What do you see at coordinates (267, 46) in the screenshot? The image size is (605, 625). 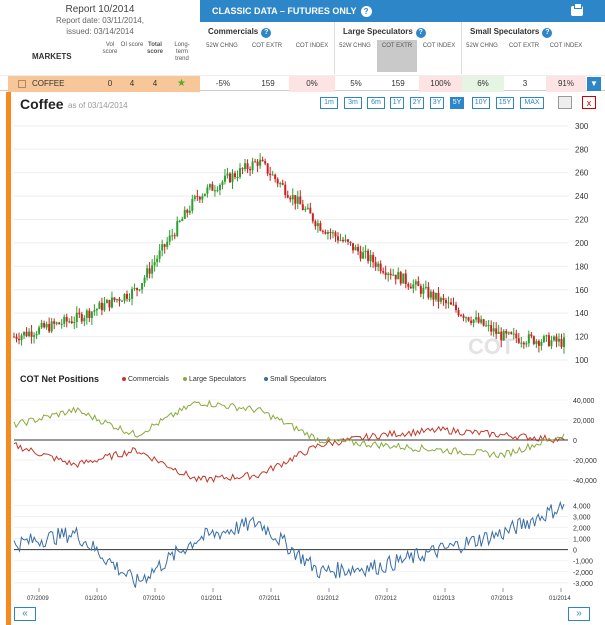 I see `commercials-cot-extr-header: COT EXTR` at bounding box center [267, 46].